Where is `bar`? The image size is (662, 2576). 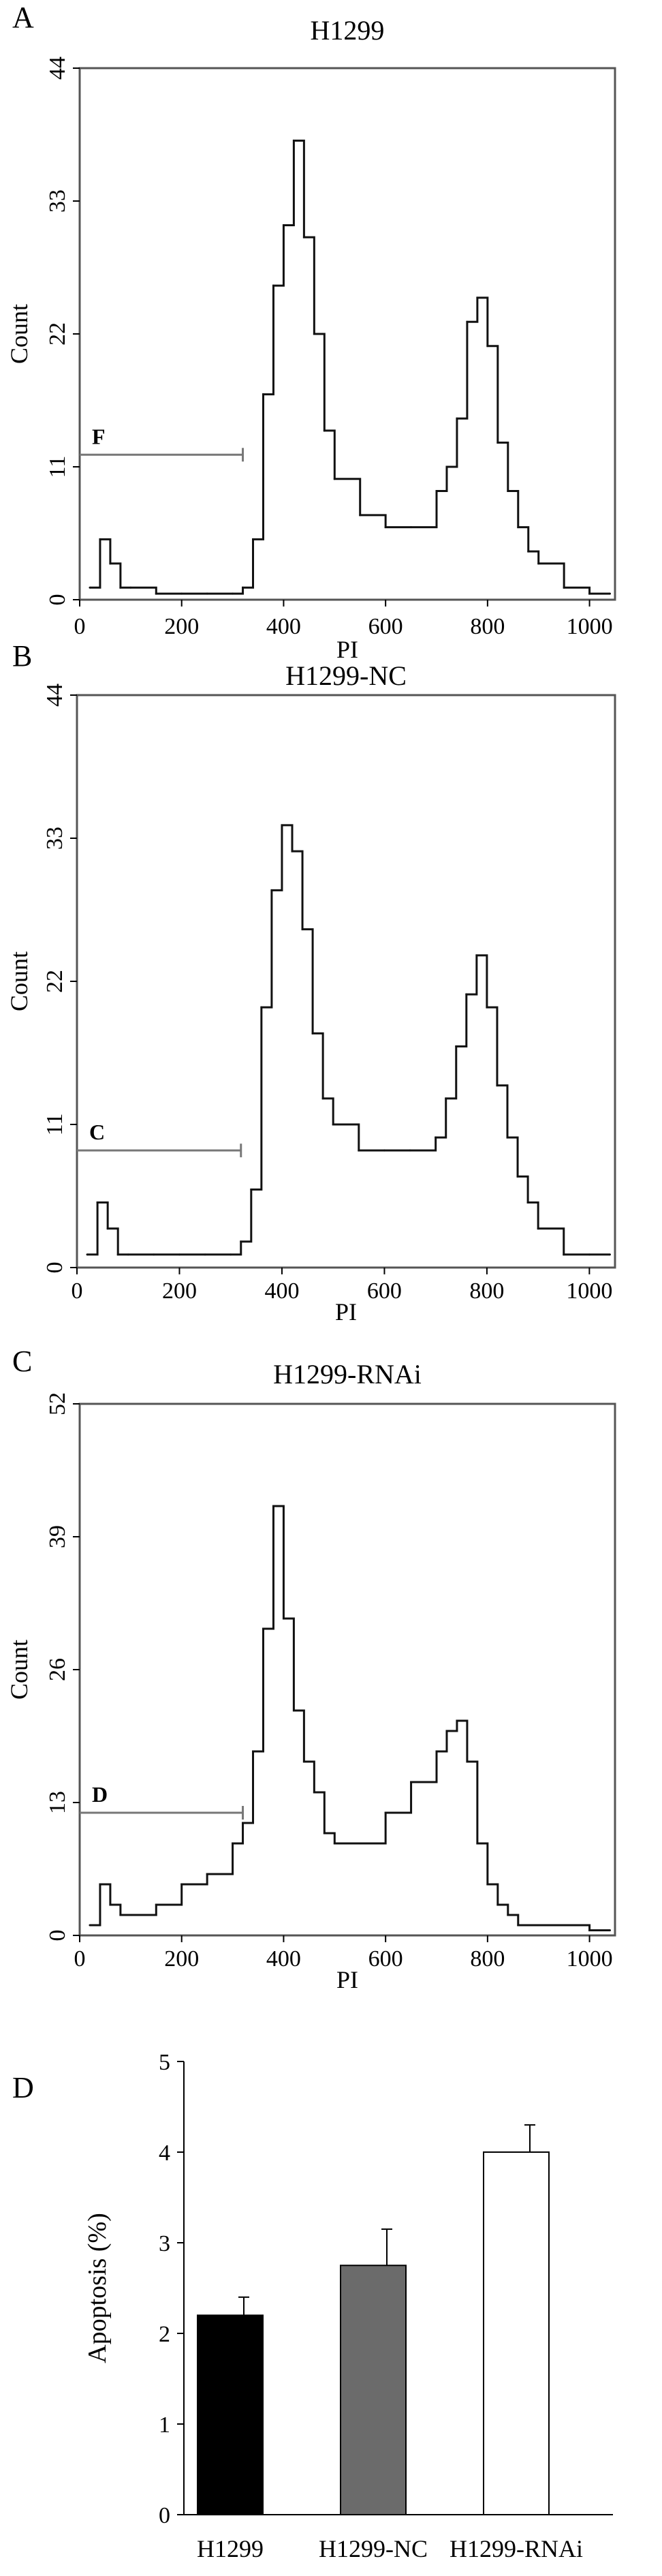 bar is located at coordinates (516, 2333).